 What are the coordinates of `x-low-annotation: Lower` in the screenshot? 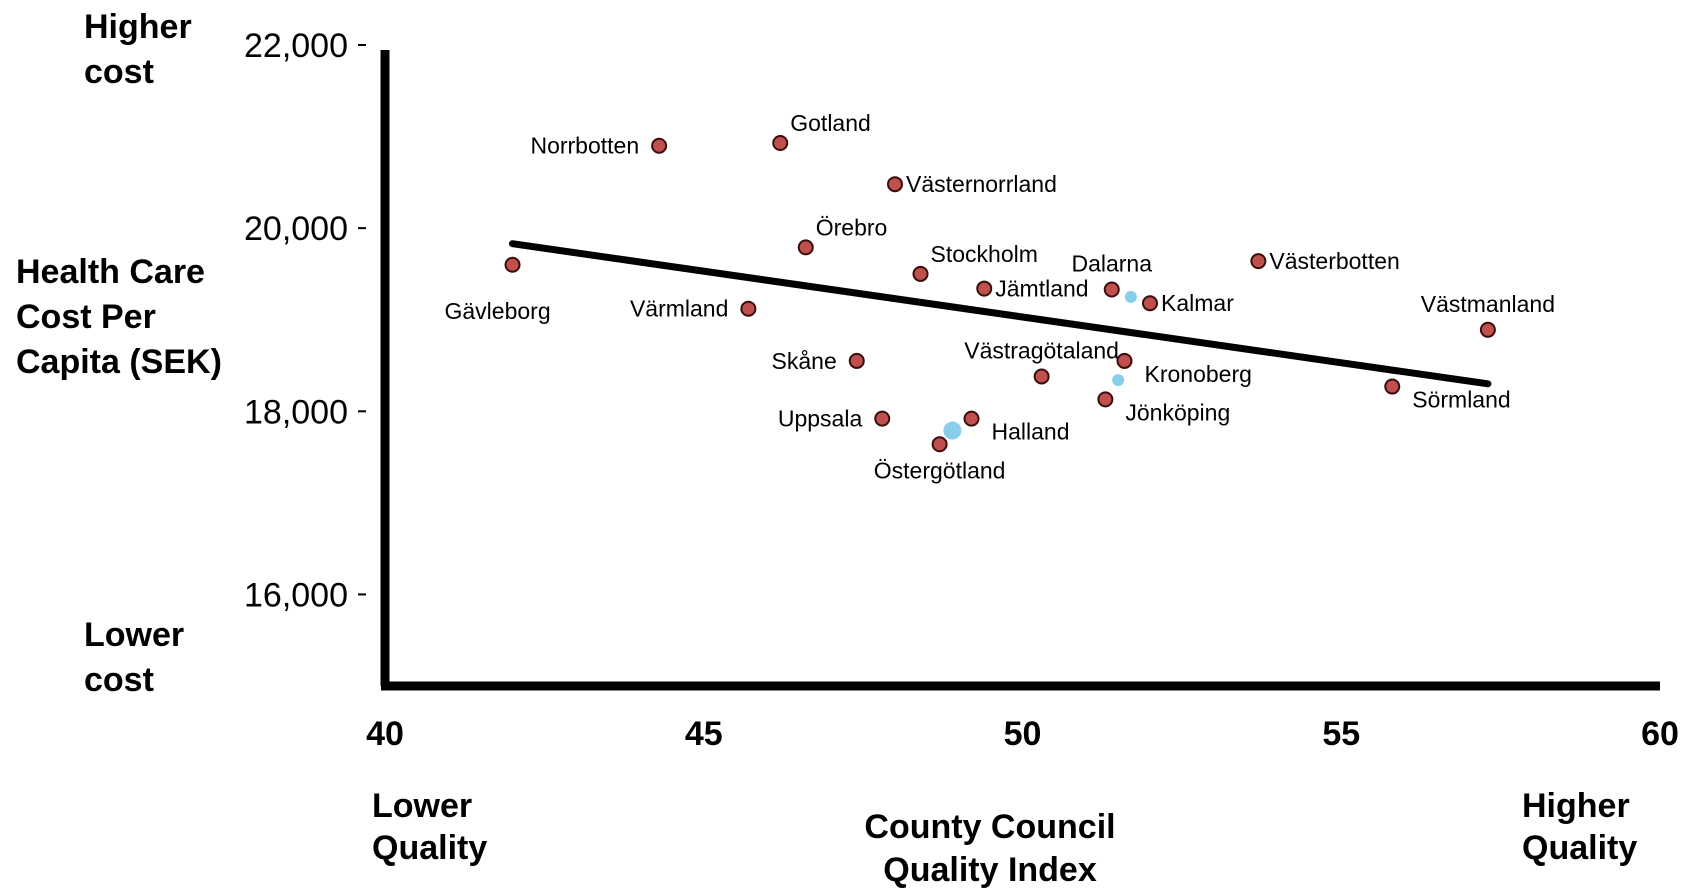 It's located at (422, 806).